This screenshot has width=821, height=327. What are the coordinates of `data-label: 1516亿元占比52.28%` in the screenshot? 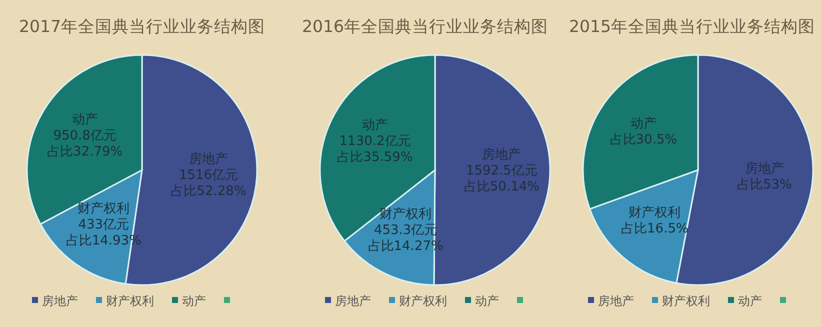 It's located at (208, 183).